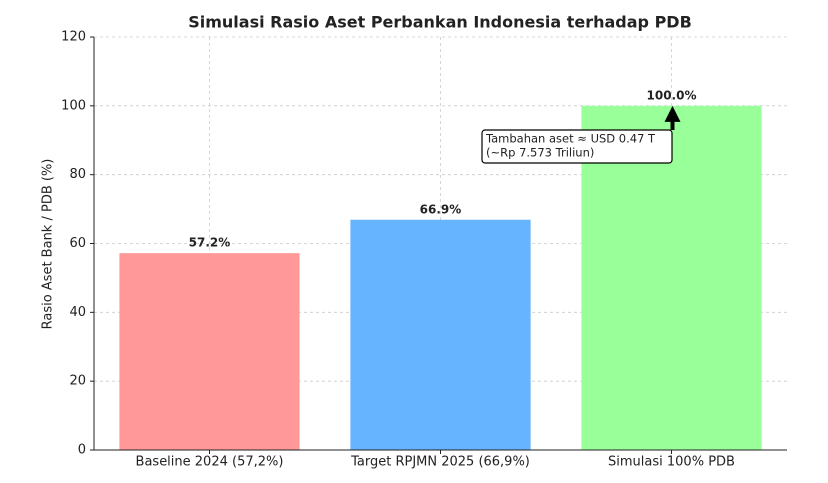 This screenshot has width=828, height=483. What do you see at coordinates (441, 209) in the screenshot?
I see `value-label: 66.9%` at bounding box center [441, 209].